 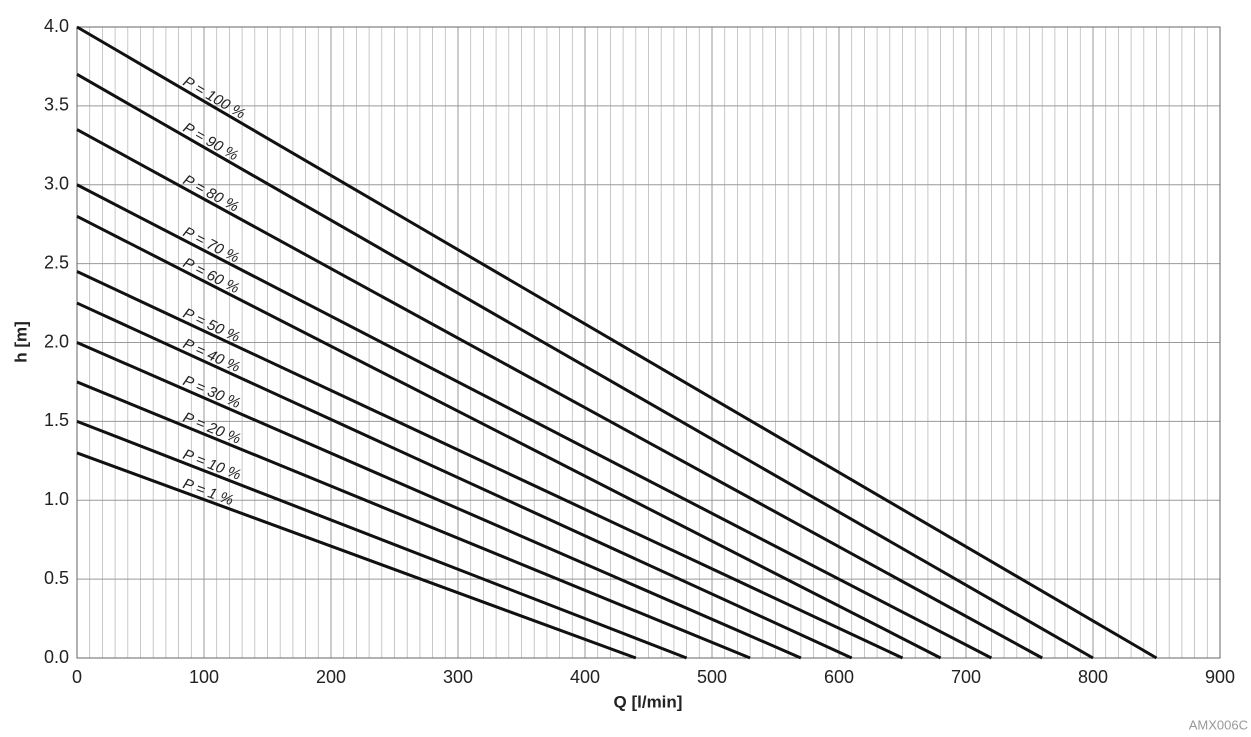 I want to click on x-tick-label: 600, so click(x=839, y=677).